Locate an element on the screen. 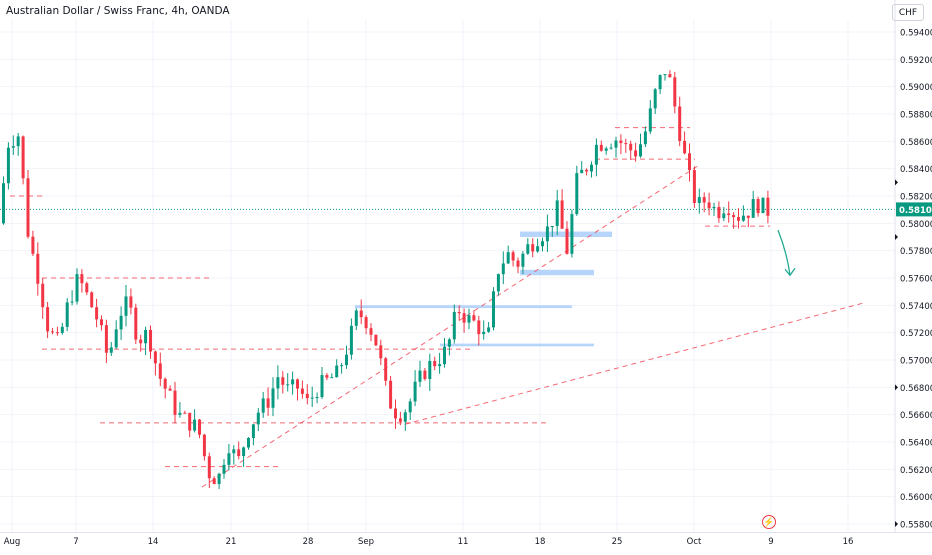  x-tick-label: 7 is located at coordinates (75, 542).